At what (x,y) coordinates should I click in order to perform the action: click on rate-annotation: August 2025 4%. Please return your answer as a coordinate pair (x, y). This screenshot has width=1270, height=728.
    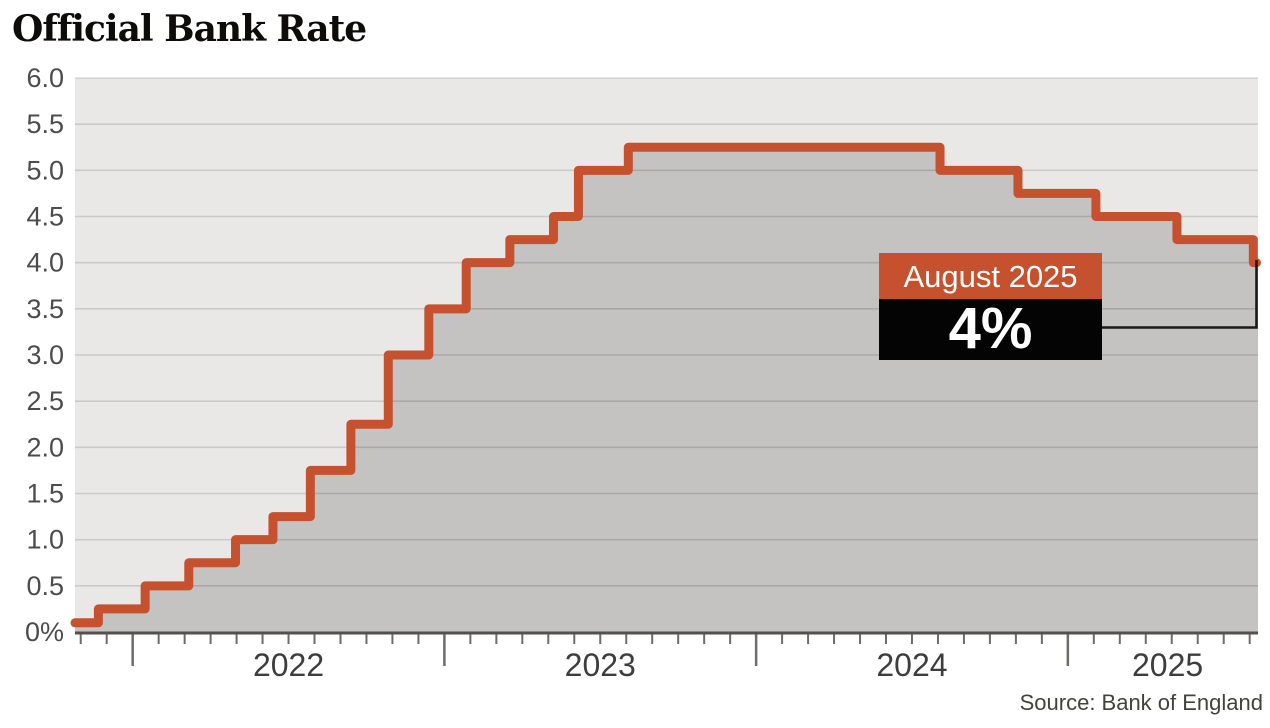
    Looking at the image, I should click on (990, 306).